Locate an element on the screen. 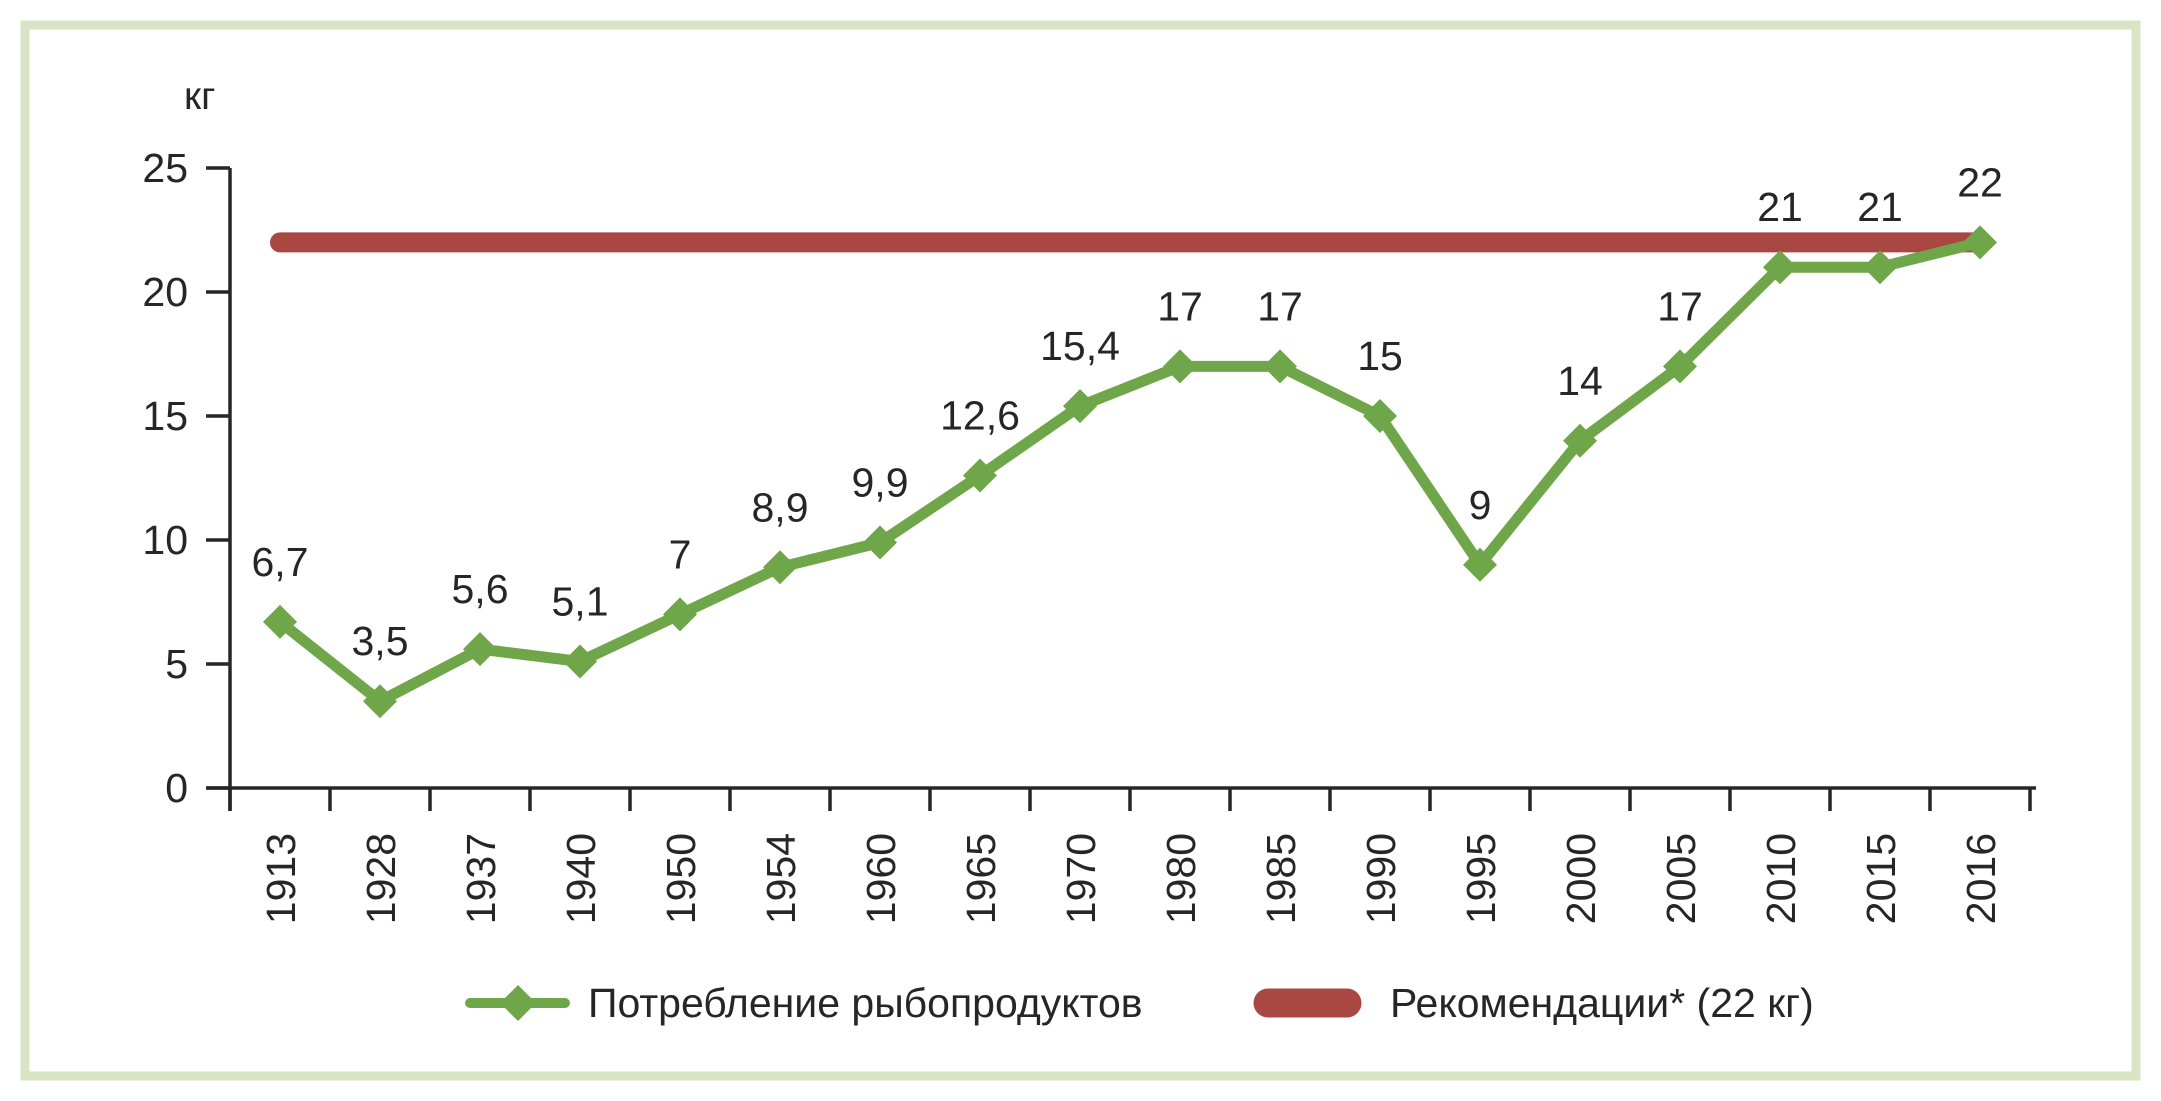  x-tick-label: 1960 is located at coordinates (881, 878).